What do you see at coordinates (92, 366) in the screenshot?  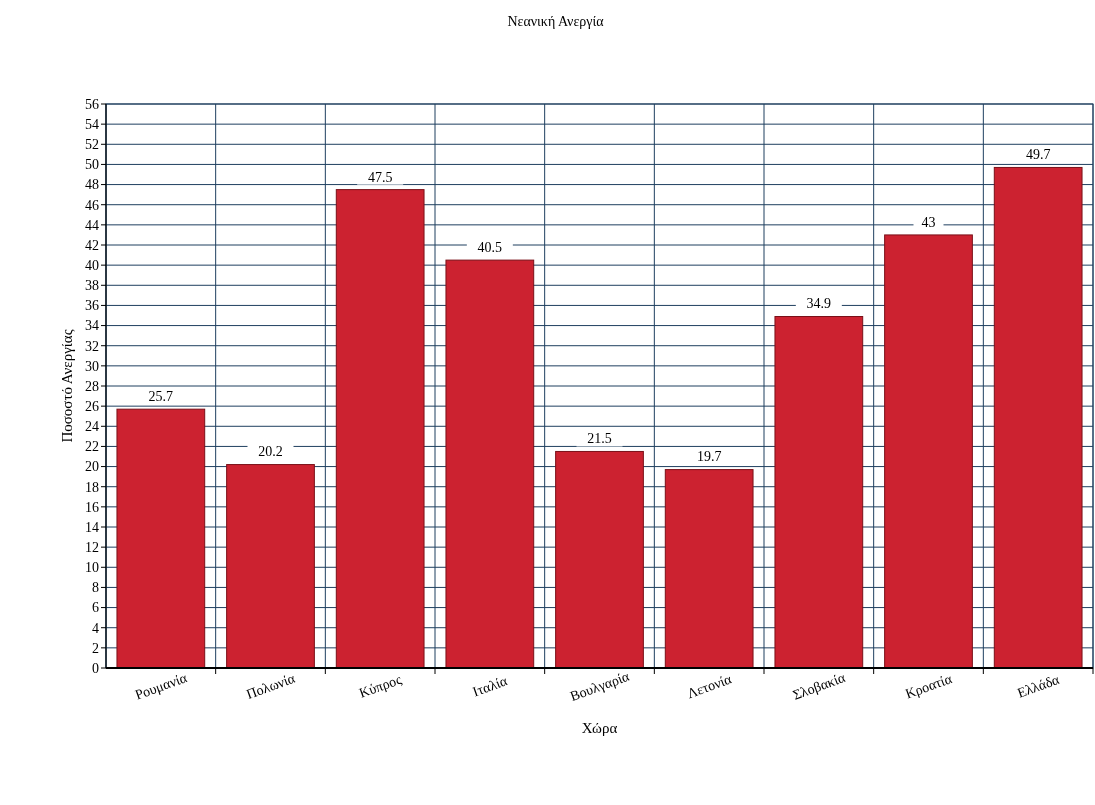 I see `y-tick-label: 30` at bounding box center [92, 366].